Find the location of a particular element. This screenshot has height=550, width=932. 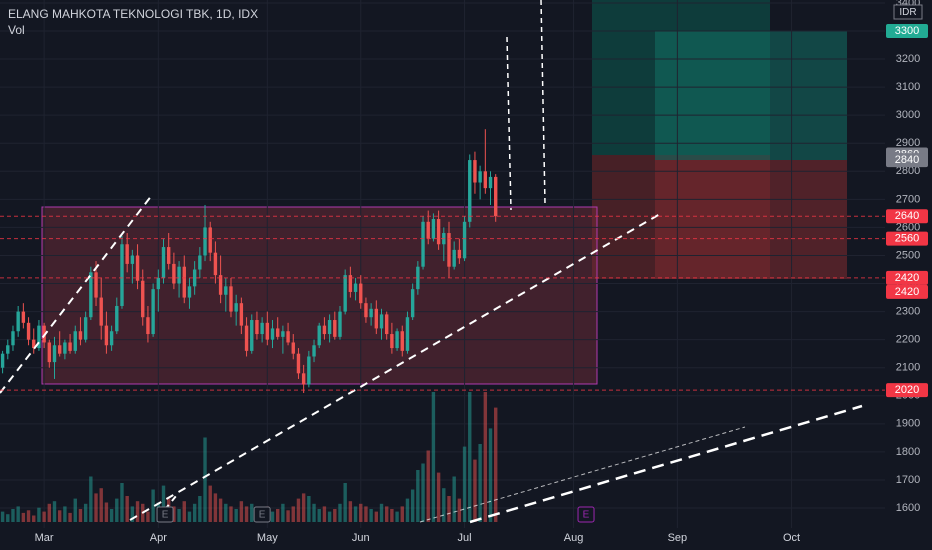

price-tag-label: 2420 is located at coordinates (907, 292).